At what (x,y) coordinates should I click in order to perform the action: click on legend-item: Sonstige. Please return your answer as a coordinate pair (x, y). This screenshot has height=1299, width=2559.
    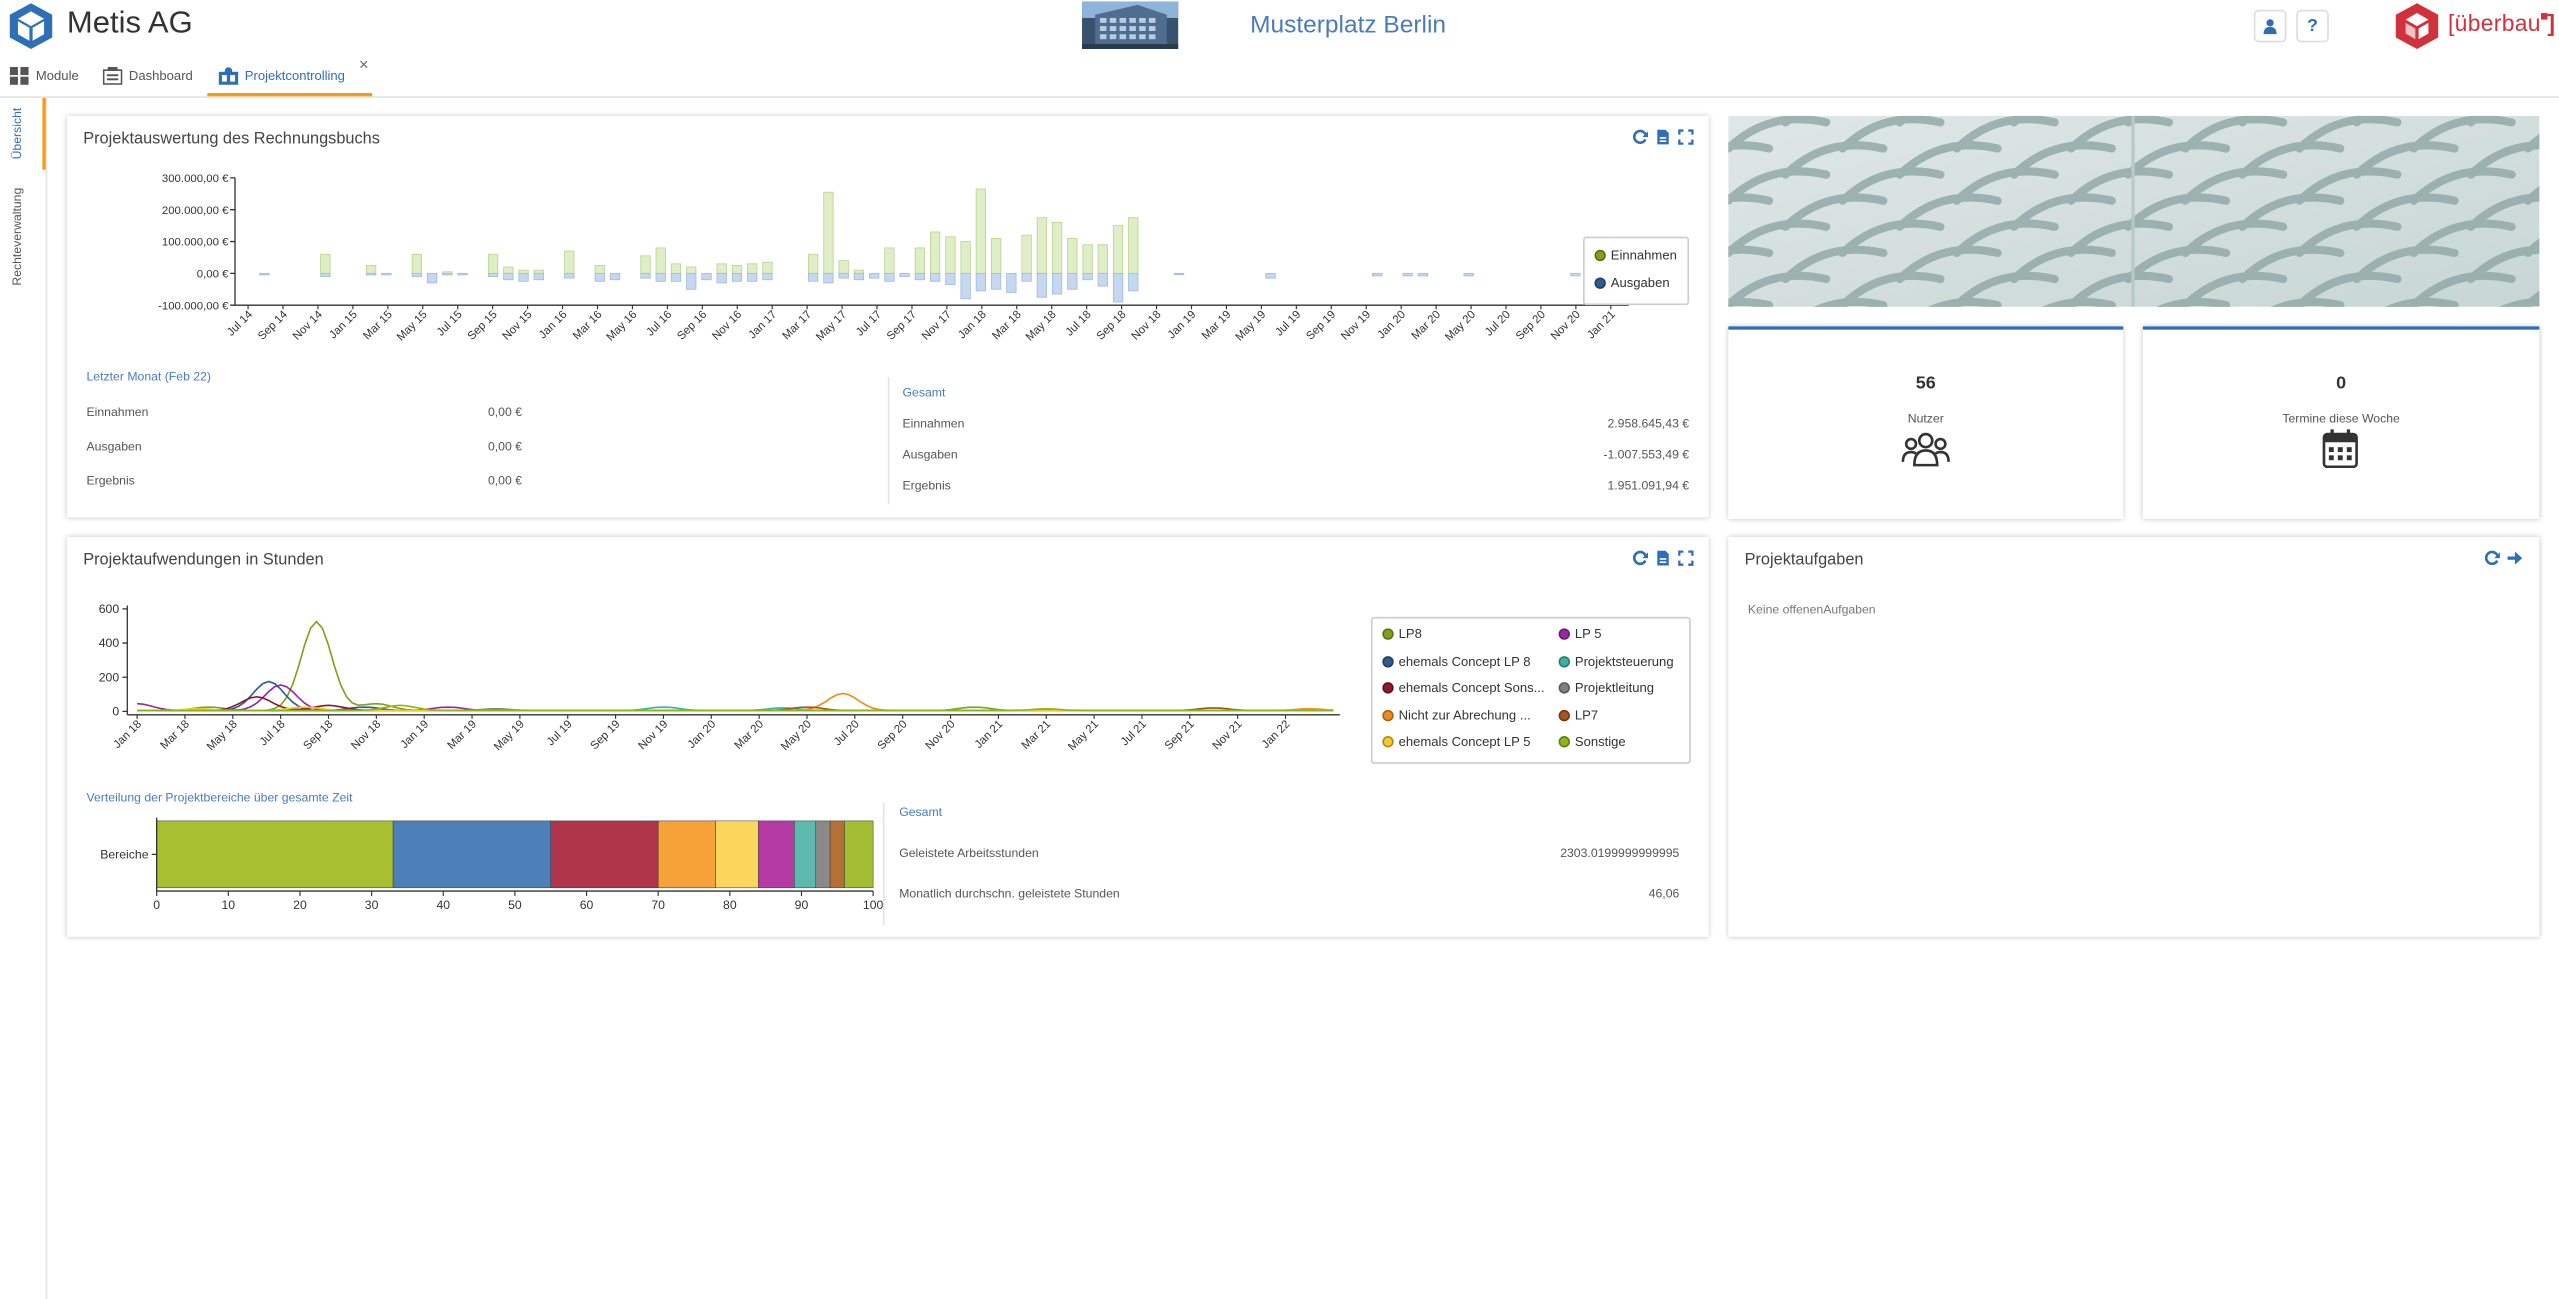
    Looking at the image, I should click on (1592, 742).